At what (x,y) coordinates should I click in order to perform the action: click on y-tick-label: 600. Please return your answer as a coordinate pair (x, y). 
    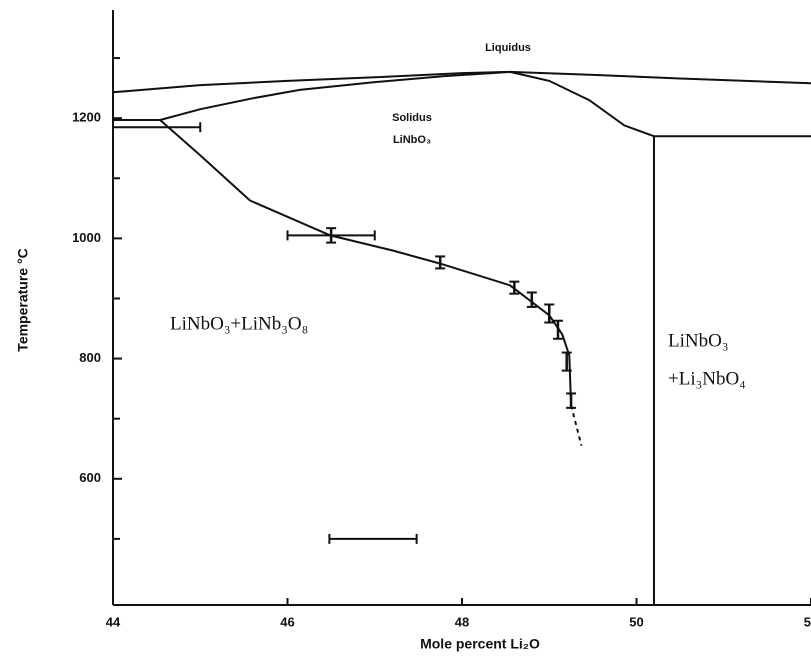
    Looking at the image, I should click on (90, 477).